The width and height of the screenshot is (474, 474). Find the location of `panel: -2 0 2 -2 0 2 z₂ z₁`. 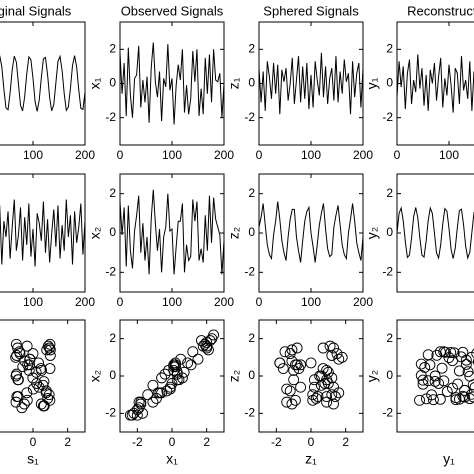

panel: -2 0 2 -2 0 2 z₂ z₁ is located at coordinates (295, 393).